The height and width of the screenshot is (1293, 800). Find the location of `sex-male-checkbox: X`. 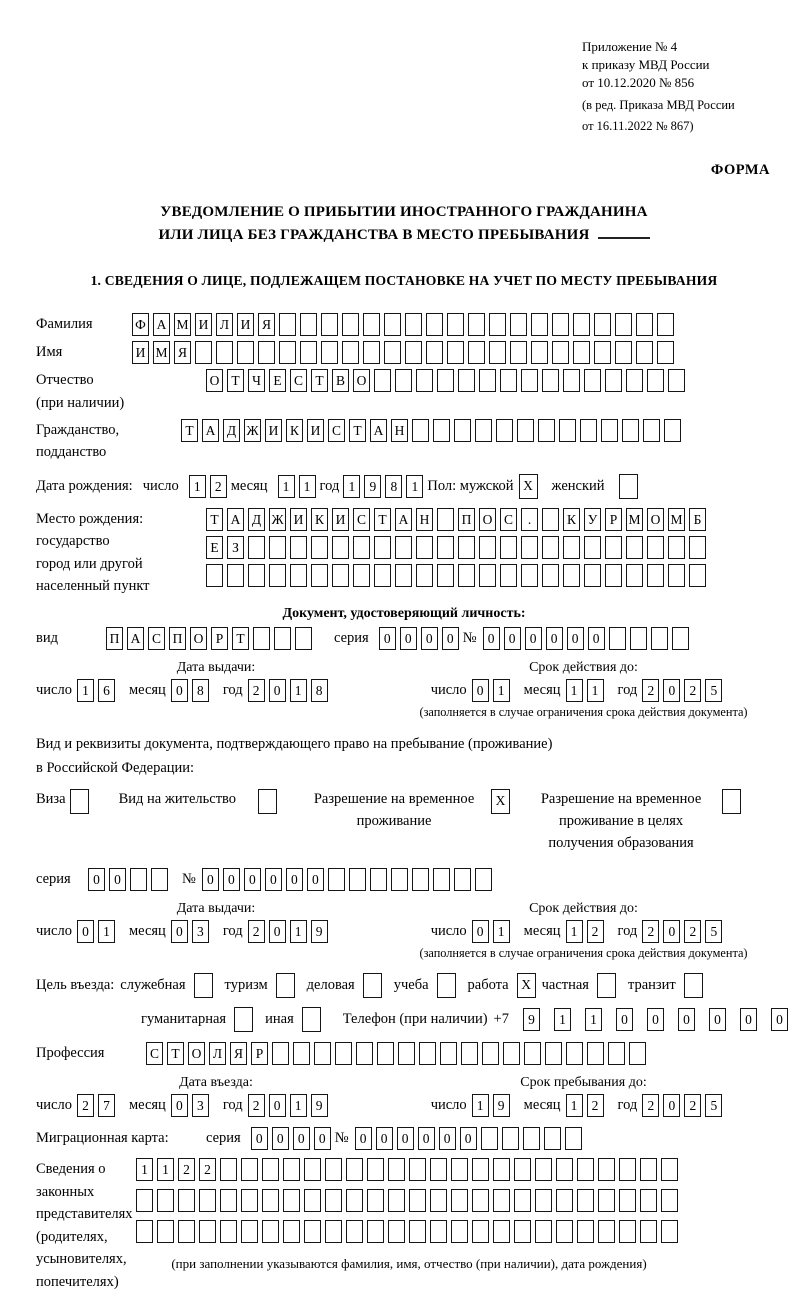

sex-male-checkbox: X is located at coordinates (528, 486).